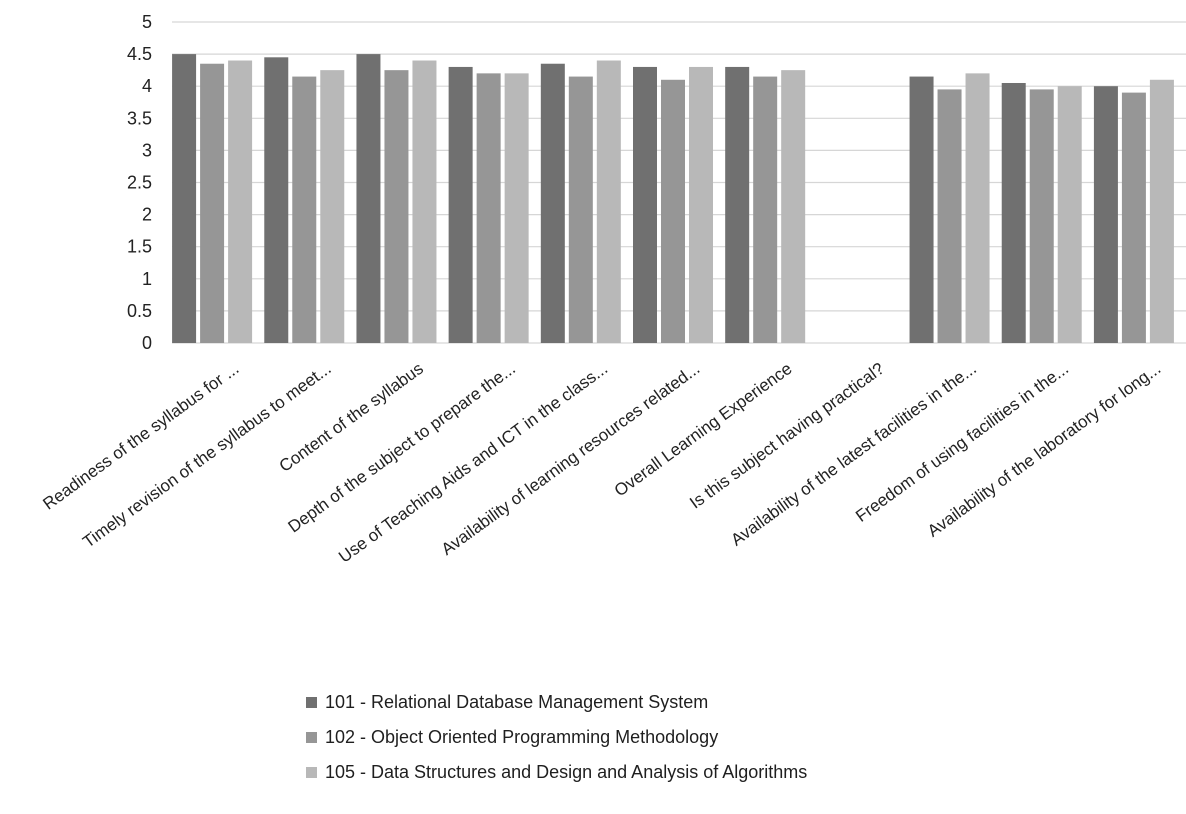 The height and width of the screenshot is (814, 1186). I want to click on y-tick-label: 0.5, so click(139, 311).